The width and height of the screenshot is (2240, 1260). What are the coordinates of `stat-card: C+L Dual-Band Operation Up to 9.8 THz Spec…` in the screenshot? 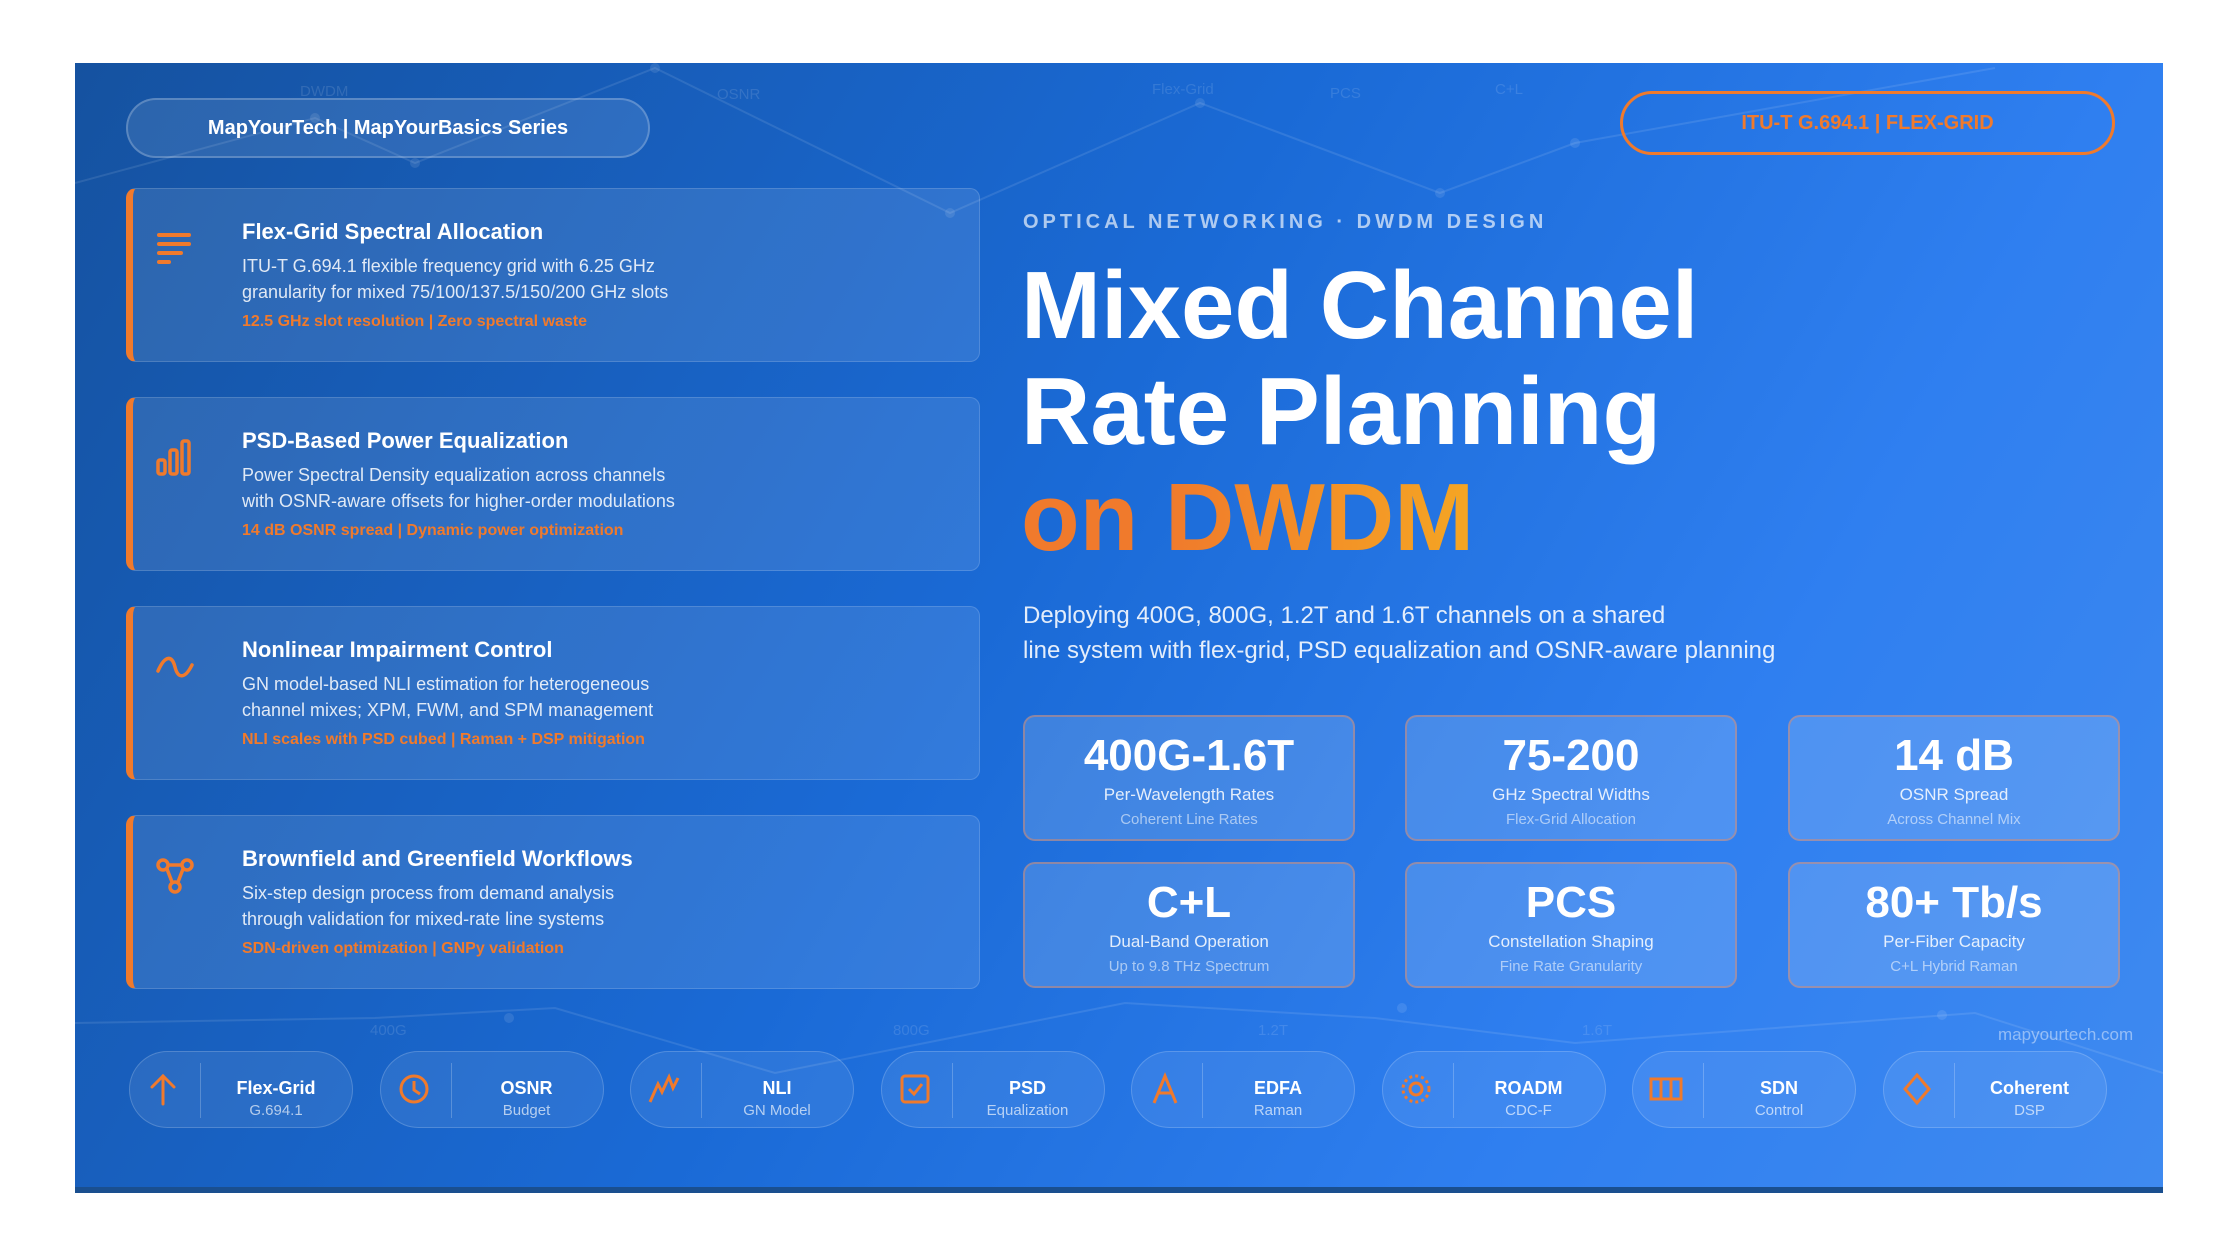 It's located at (1189, 925).